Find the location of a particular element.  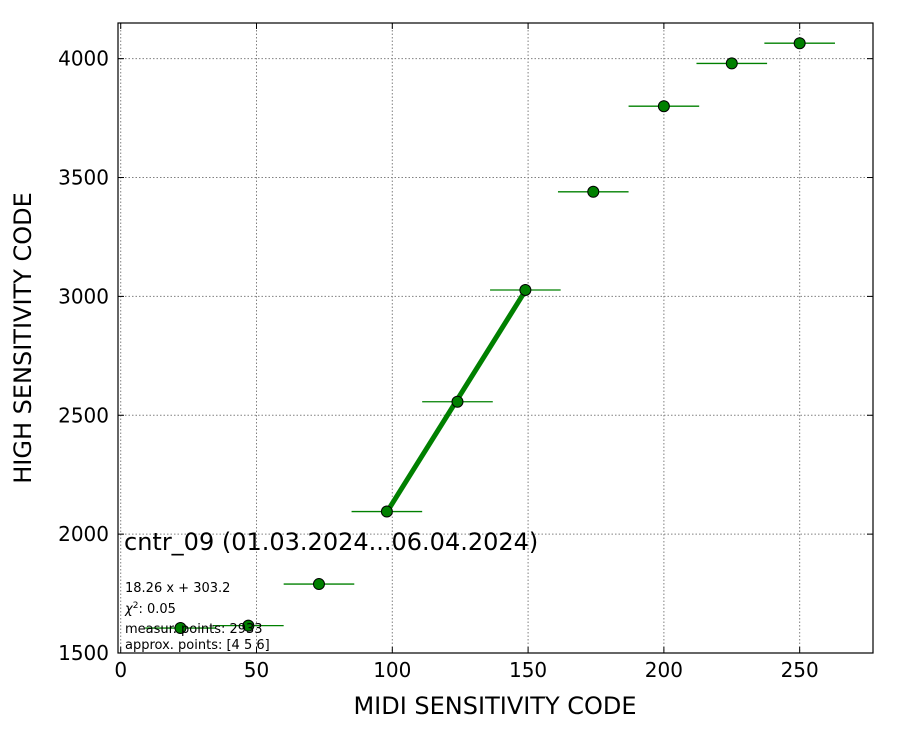

chi-value: : 0.05 is located at coordinates (156, 609).